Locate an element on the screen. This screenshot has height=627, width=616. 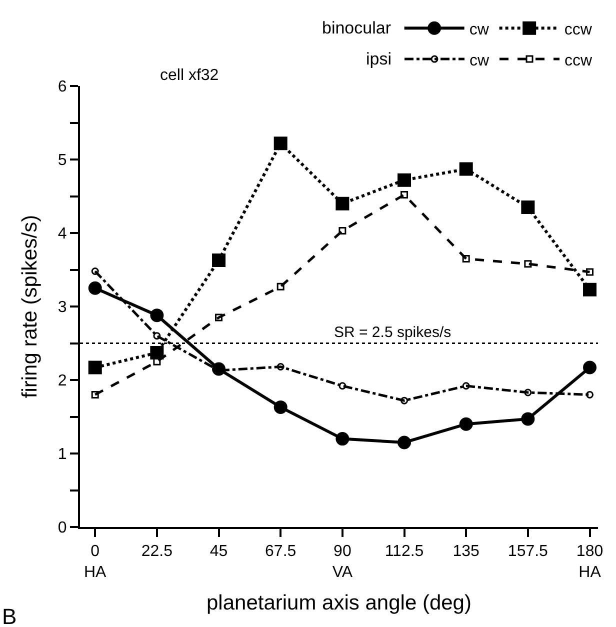
x-tick-label: 157.5 is located at coordinates (528, 551).